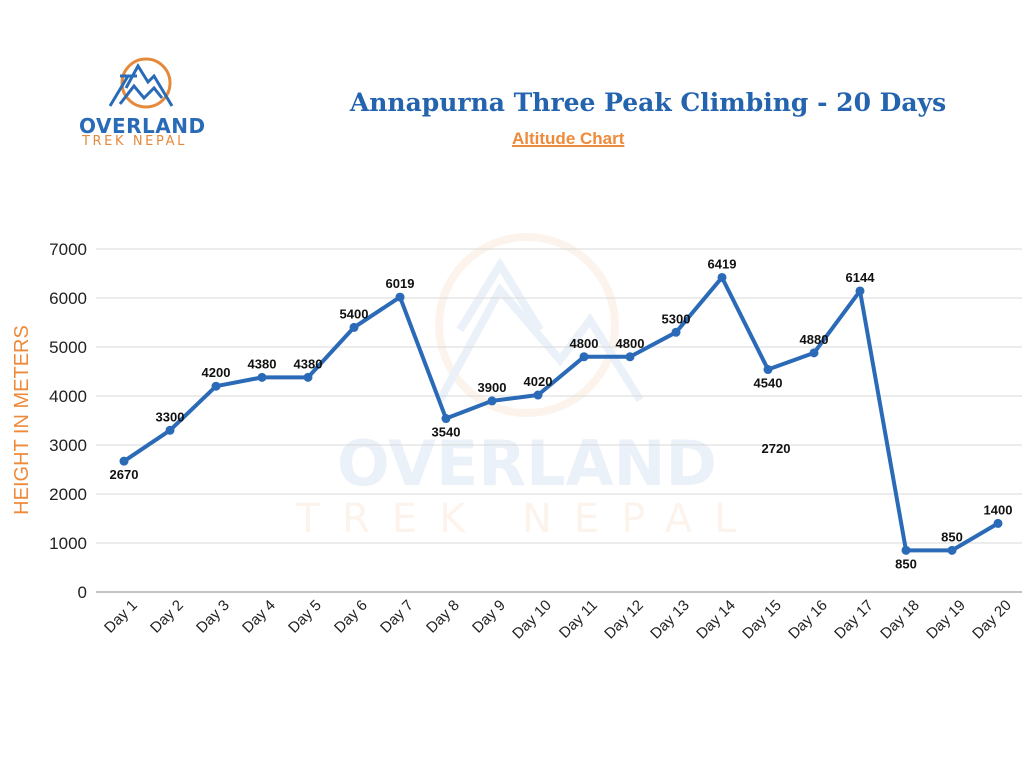  What do you see at coordinates (142, 126) in the screenshot?
I see `logo-text-overland: OVERLAND` at bounding box center [142, 126].